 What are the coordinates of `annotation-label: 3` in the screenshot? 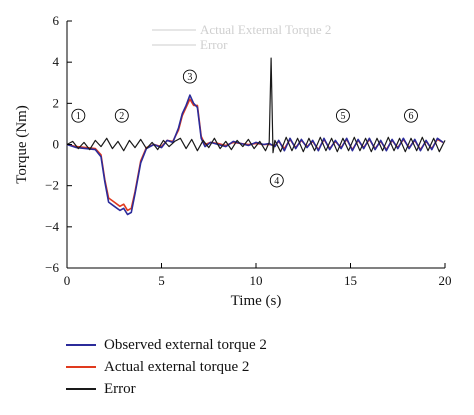 It's located at (189, 77).